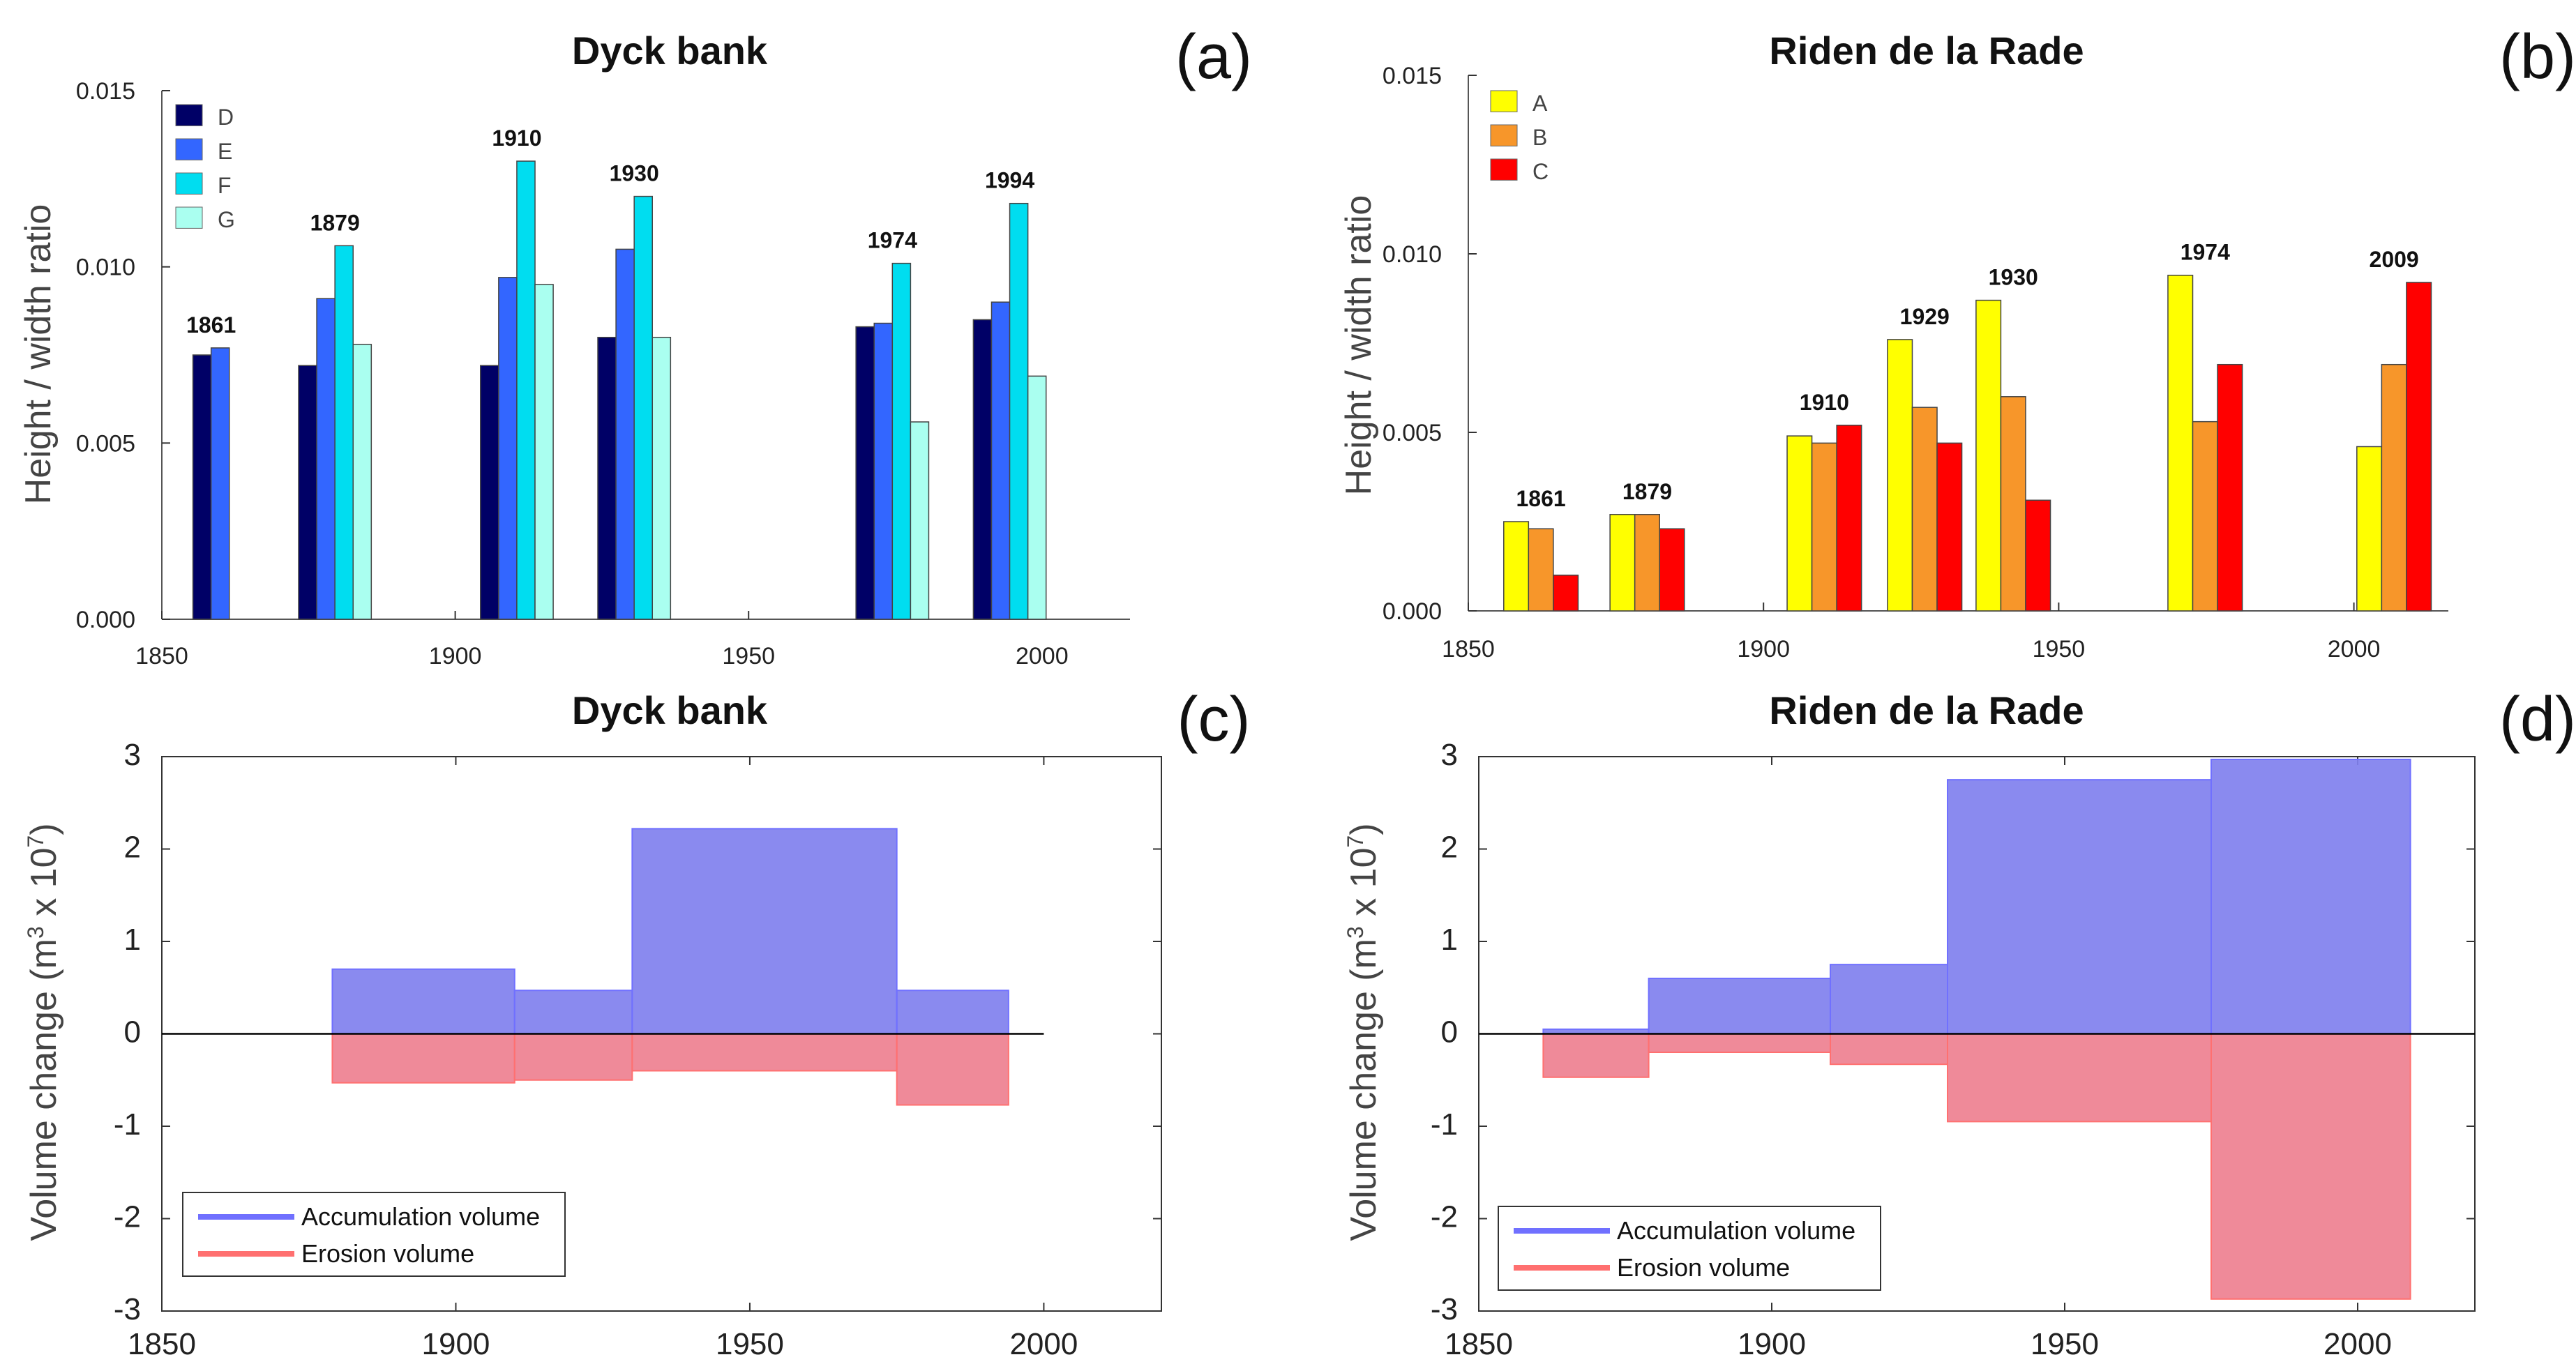 The height and width of the screenshot is (1371, 2576). What do you see at coordinates (1926, 710) in the screenshot?
I see `panel-title: Riden de la Rade` at bounding box center [1926, 710].